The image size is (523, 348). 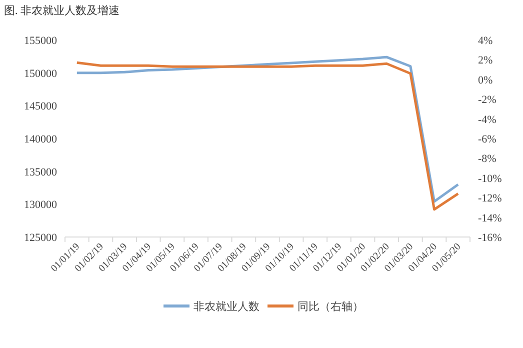 What do you see at coordinates (487, 120) in the screenshot?
I see `y2-tick-label: -4%` at bounding box center [487, 120].